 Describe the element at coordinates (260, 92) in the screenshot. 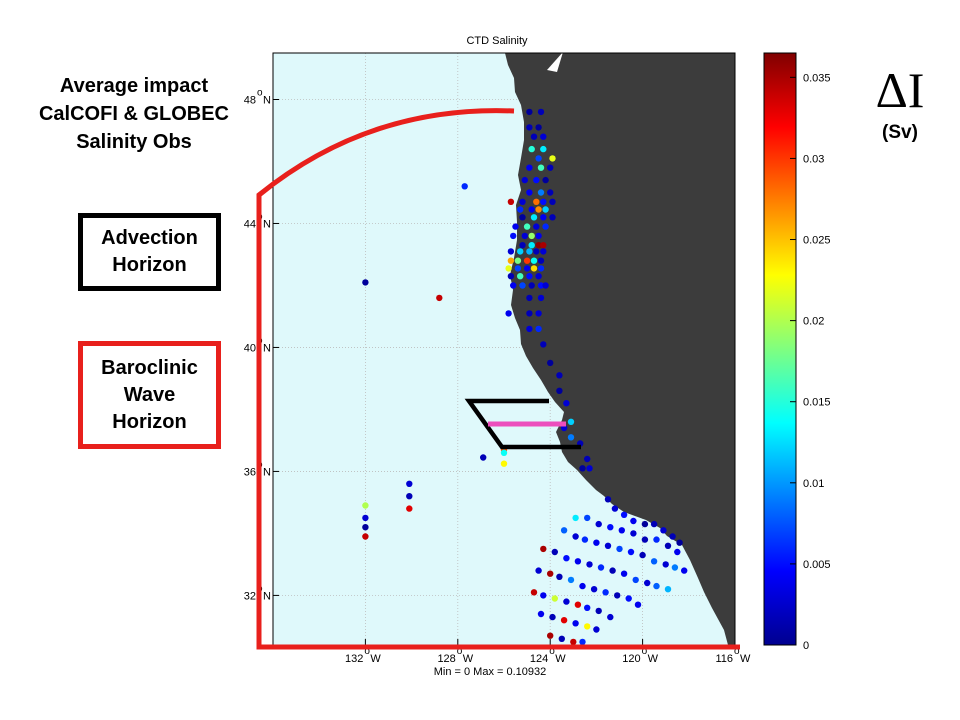

I see `lat-tick-degree-mark: o` at that location.